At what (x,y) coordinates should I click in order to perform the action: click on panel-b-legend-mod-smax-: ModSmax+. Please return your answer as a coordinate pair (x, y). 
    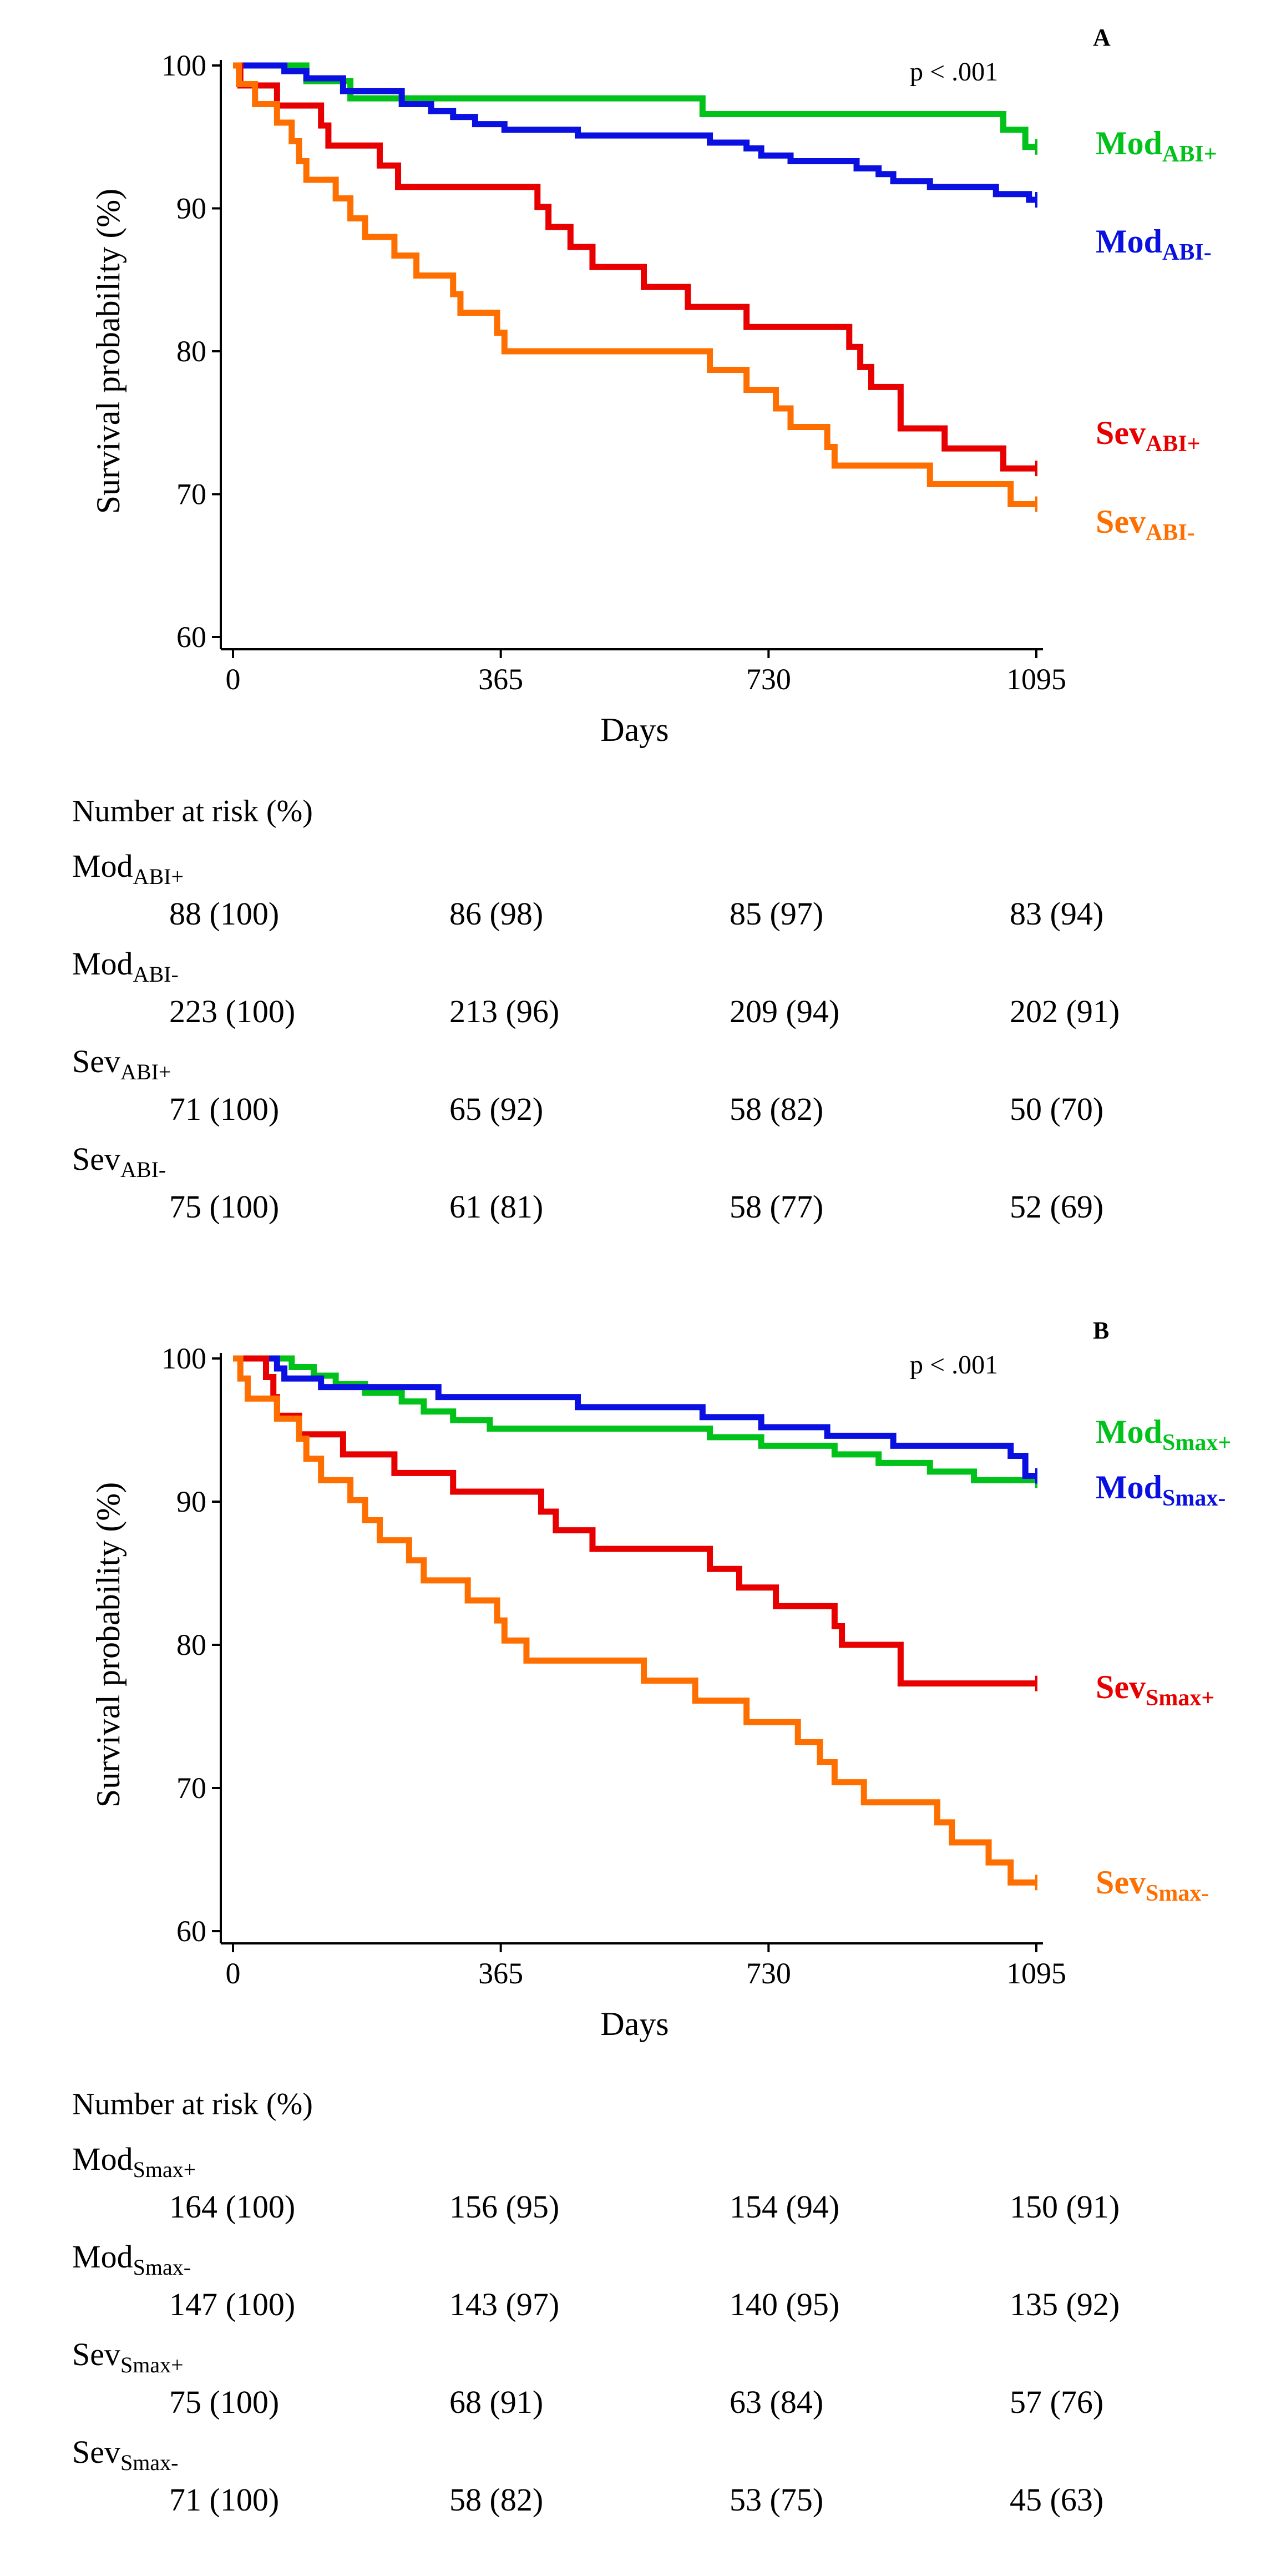
    Looking at the image, I should click on (1163, 1434).